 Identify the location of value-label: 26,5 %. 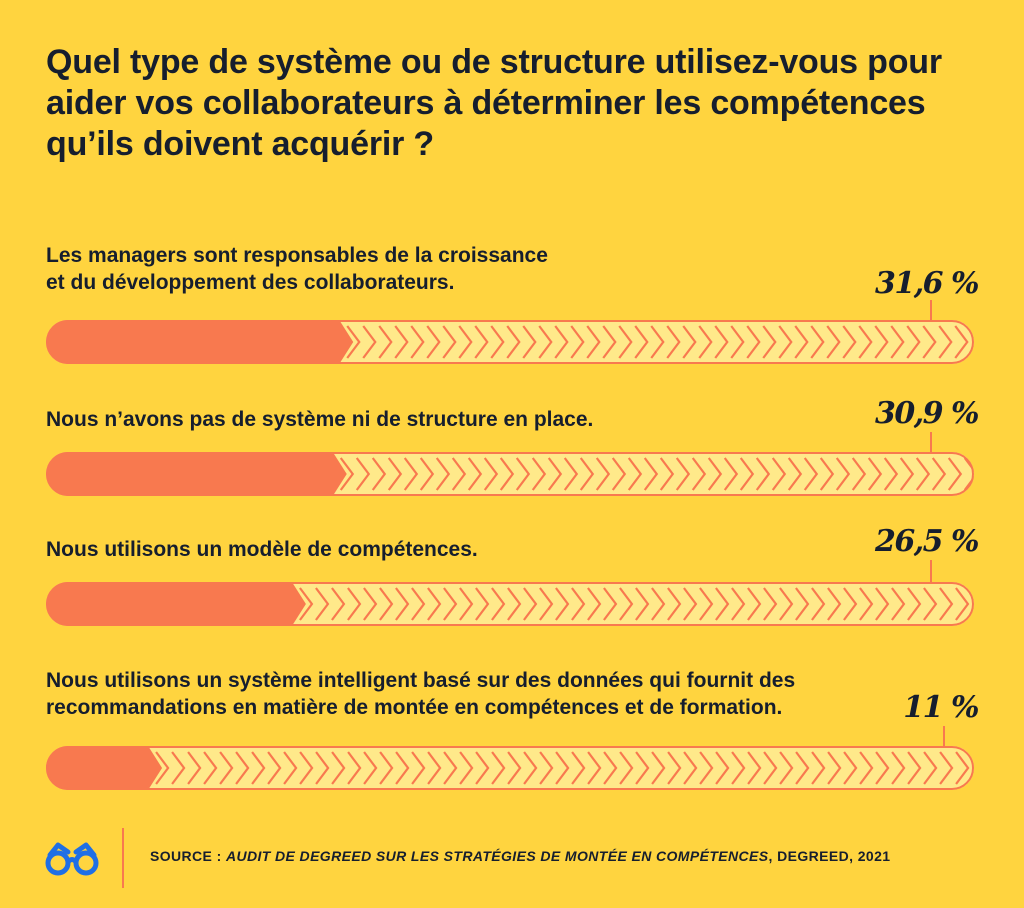
(927, 541).